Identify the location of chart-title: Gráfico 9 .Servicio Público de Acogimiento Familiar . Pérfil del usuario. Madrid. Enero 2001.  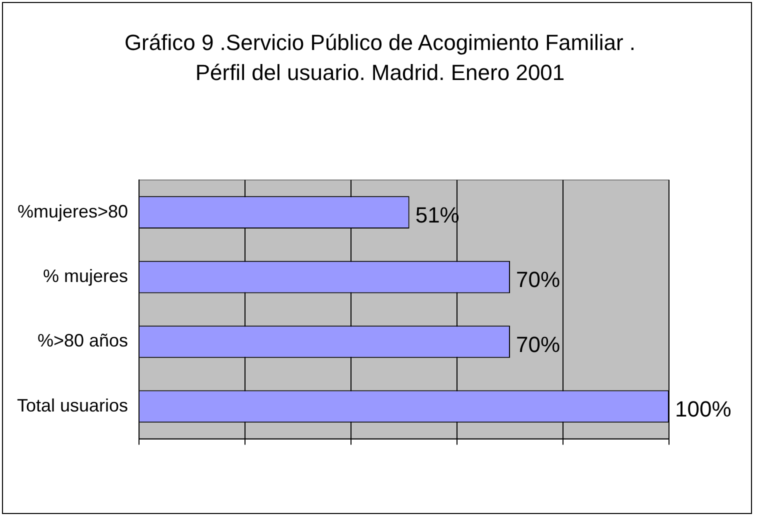
(380, 58).